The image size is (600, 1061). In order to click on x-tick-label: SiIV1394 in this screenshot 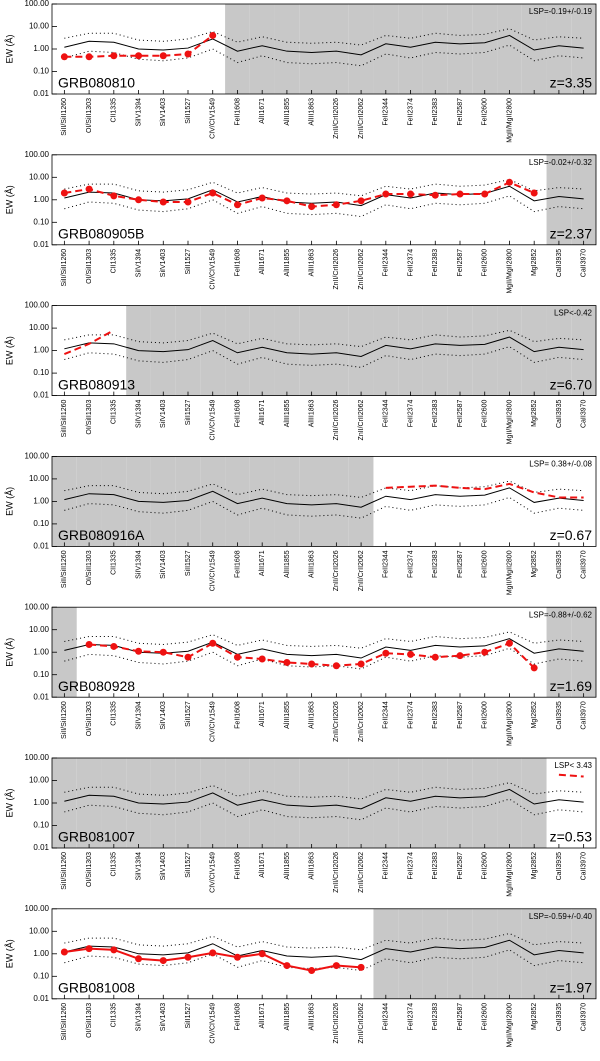, I will do `click(138, 564)`.